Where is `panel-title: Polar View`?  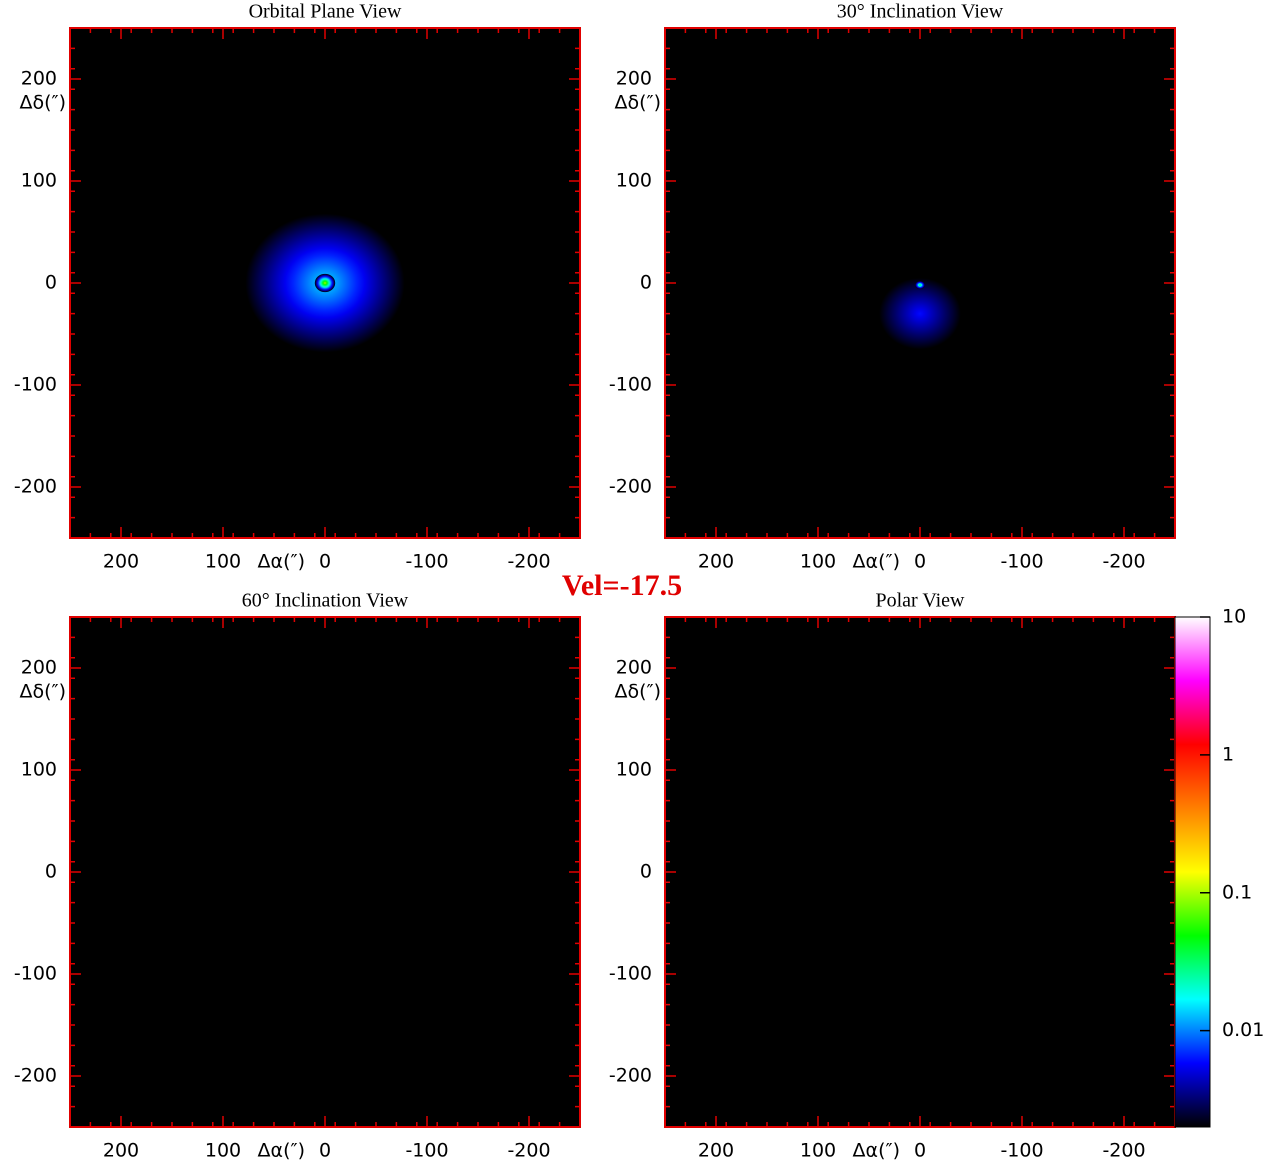 panel-title: Polar View is located at coordinates (921, 601).